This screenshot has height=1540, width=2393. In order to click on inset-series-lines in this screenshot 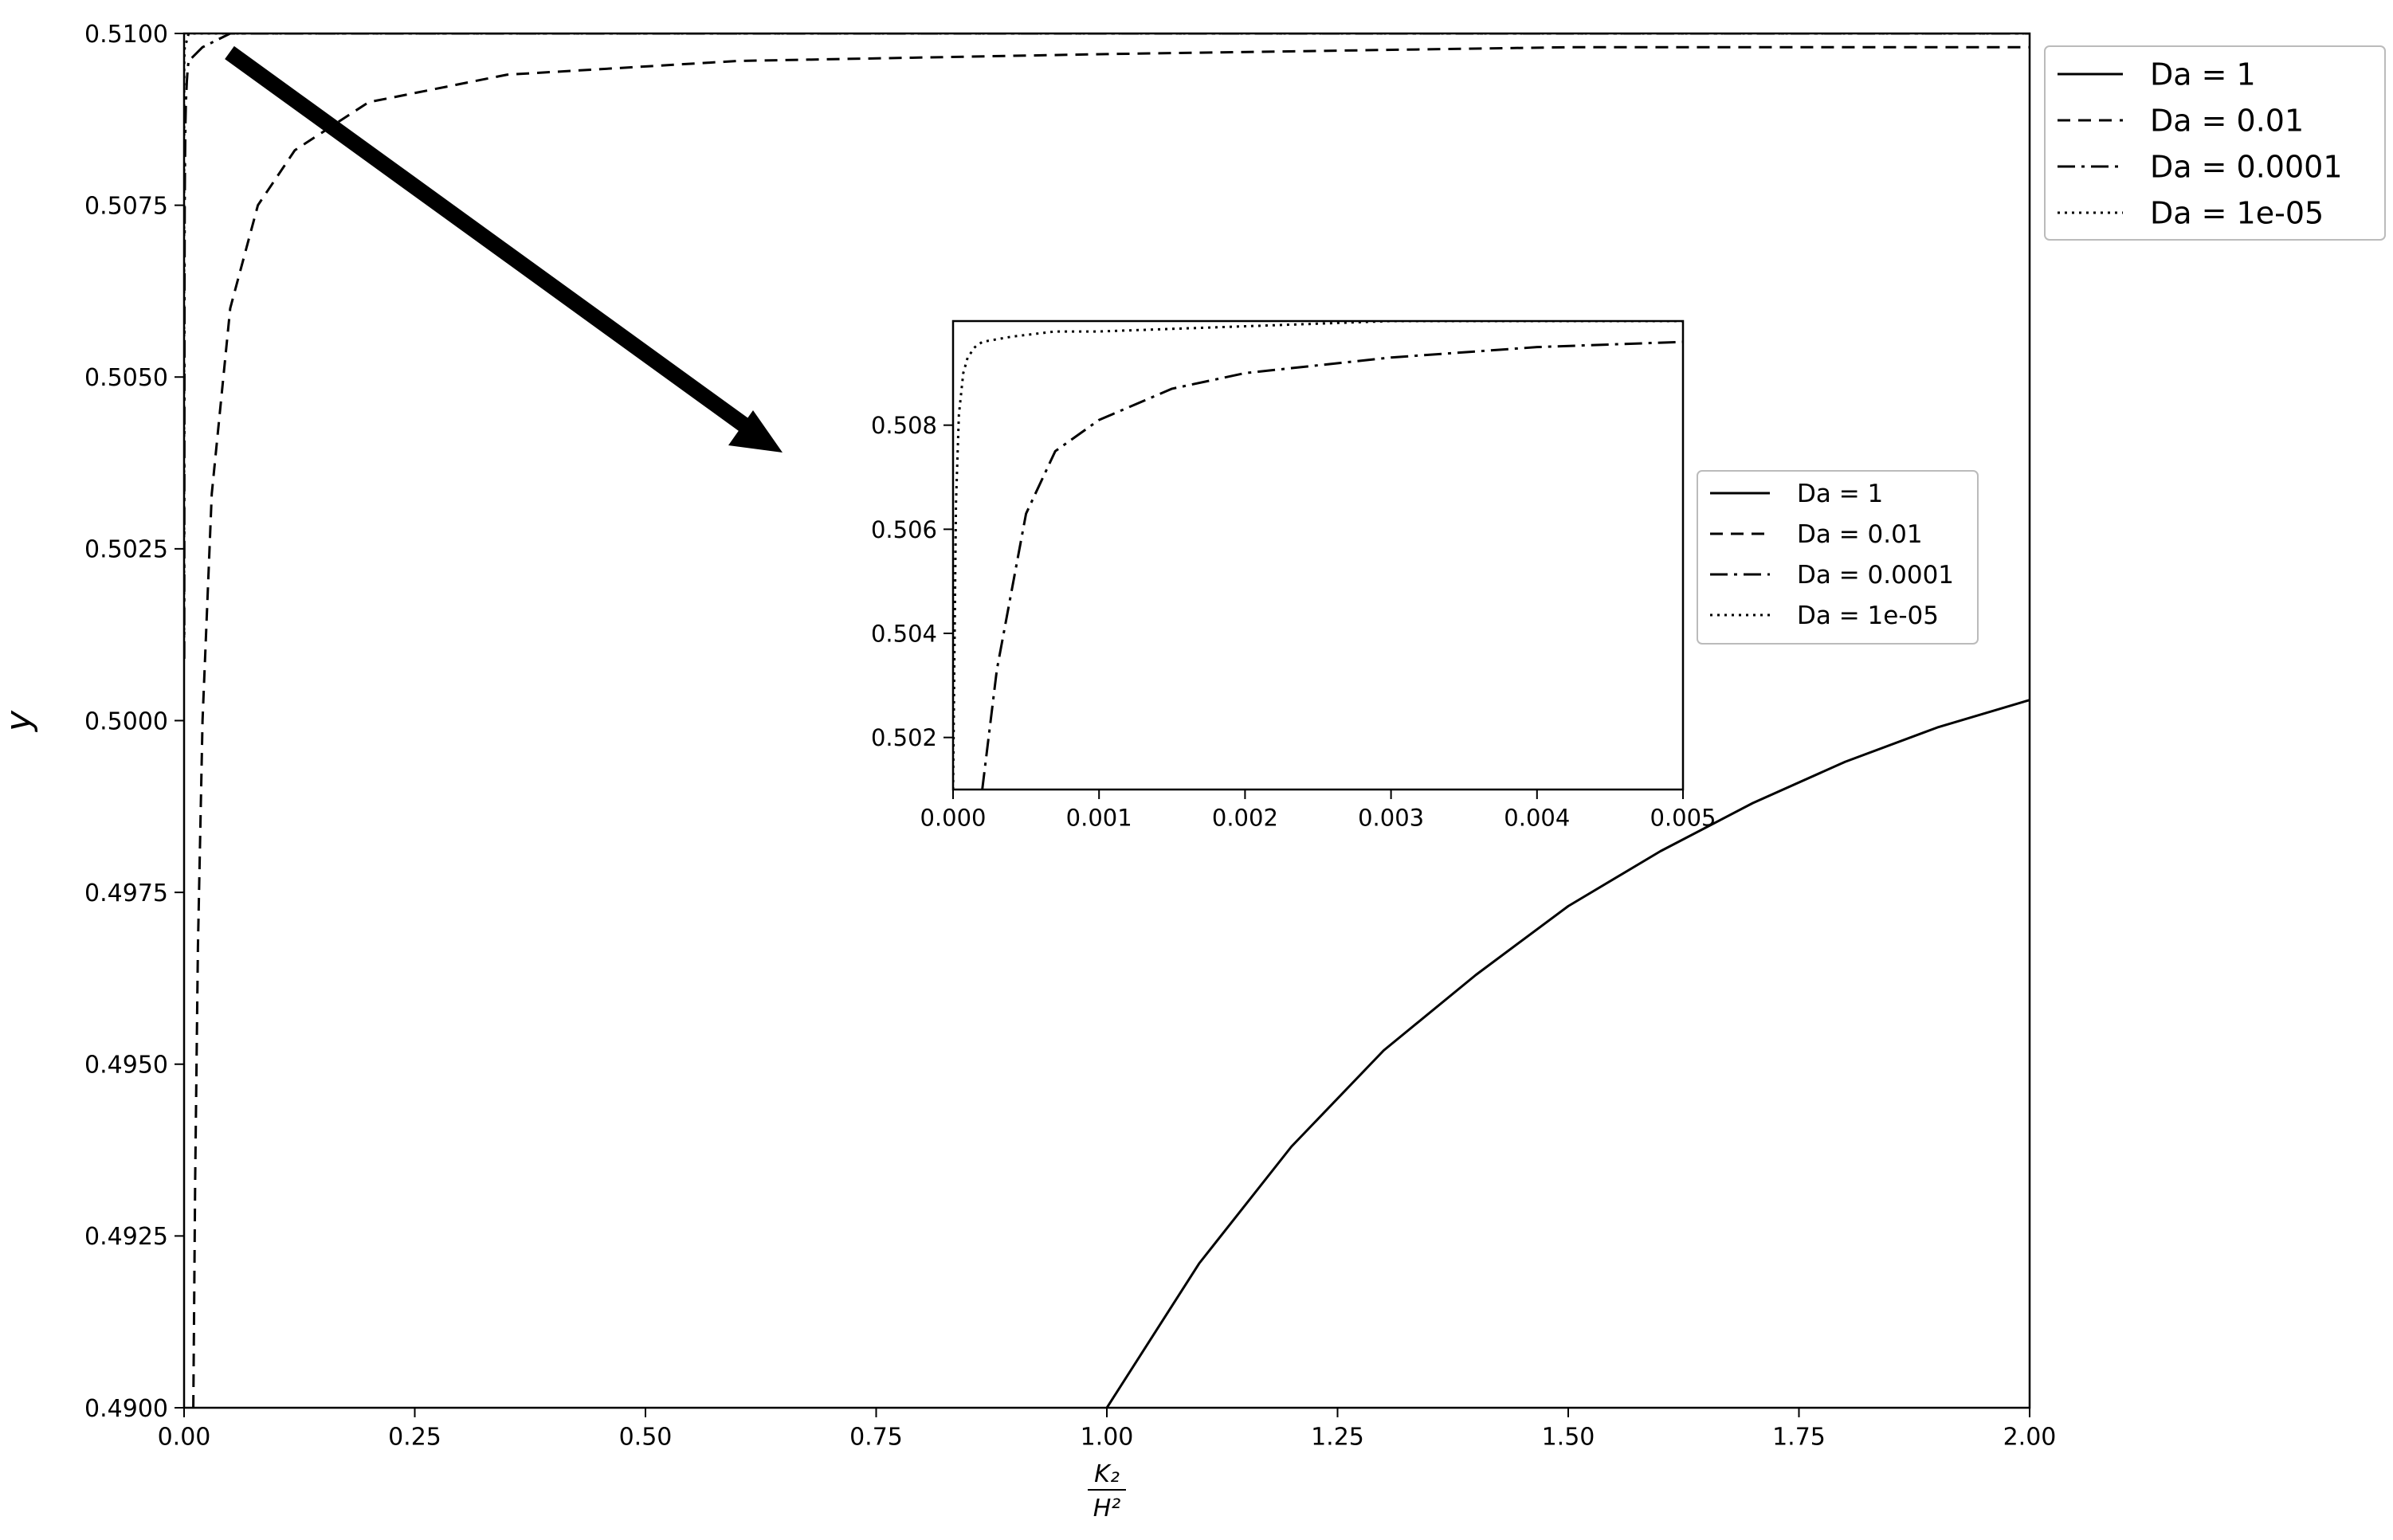, I will do `click(1318, 555)`.